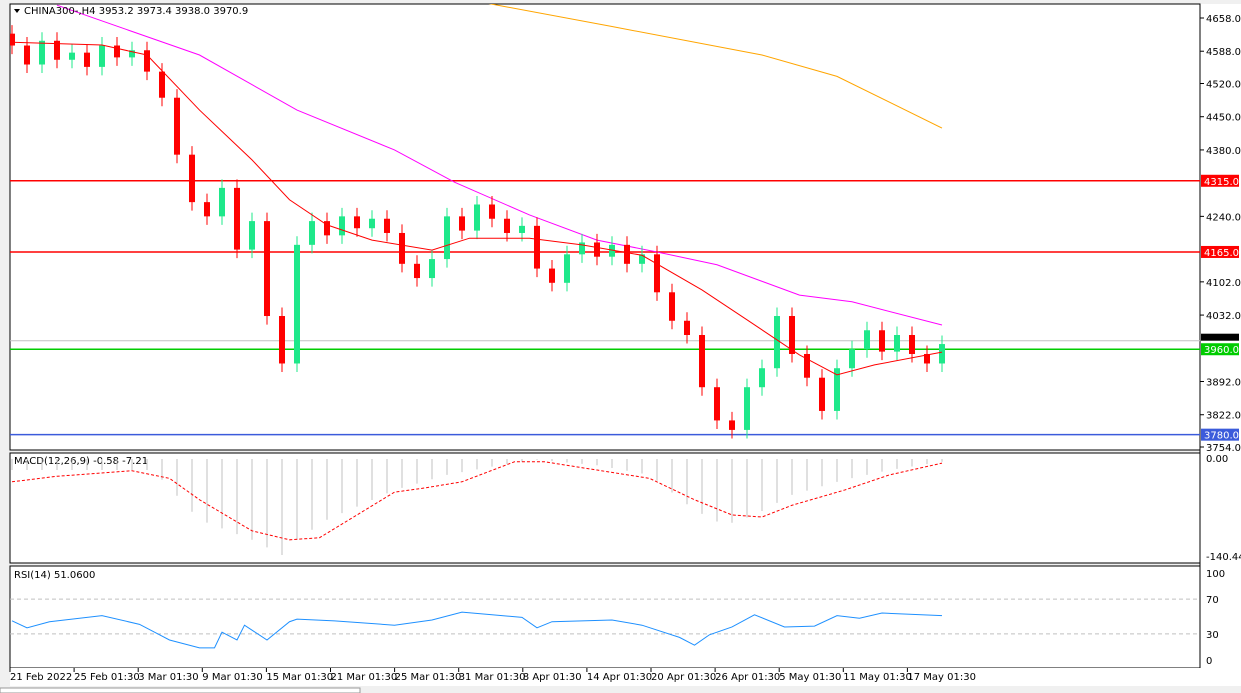 The height and width of the screenshot is (693, 1241). I want to click on time-tick-label: 21 Mar 01:30, so click(364, 677).